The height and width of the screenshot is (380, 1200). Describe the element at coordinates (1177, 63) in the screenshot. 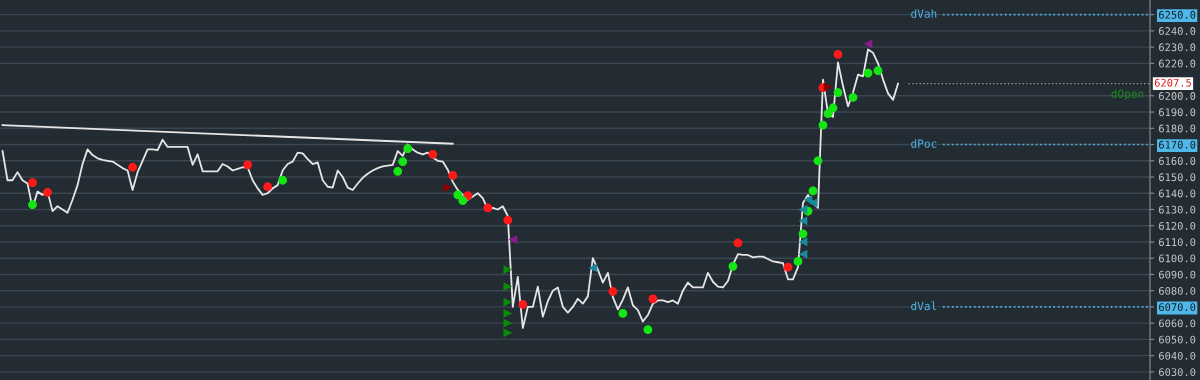

I see `y-tick-label: 6220.0` at that location.